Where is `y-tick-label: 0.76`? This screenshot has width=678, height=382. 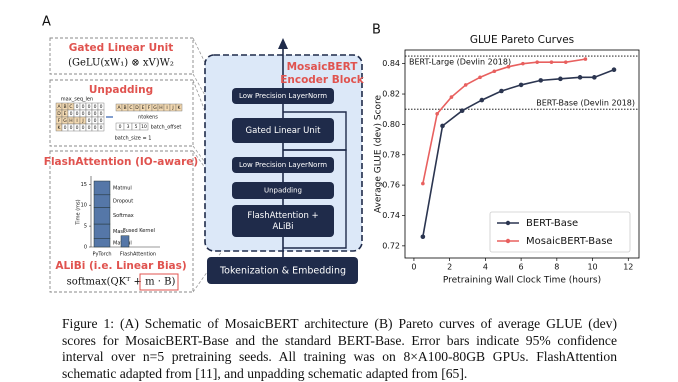
y-tick-label: 0.76 is located at coordinates (391, 185).